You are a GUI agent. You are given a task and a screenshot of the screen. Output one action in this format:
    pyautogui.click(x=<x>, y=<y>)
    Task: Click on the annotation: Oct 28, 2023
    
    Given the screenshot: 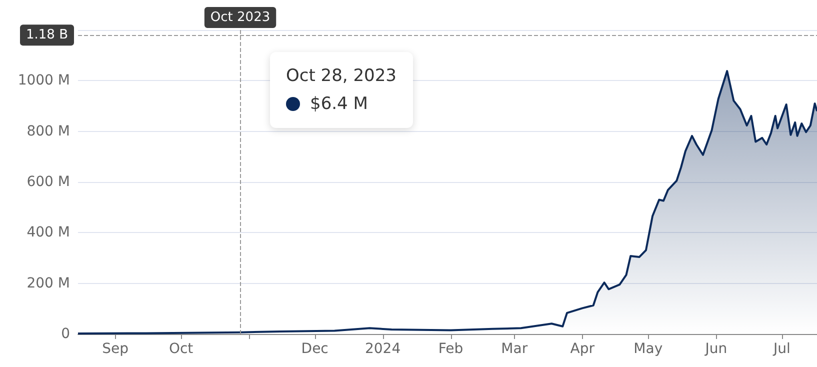 What is the action you would take?
    pyautogui.click(x=341, y=76)
    